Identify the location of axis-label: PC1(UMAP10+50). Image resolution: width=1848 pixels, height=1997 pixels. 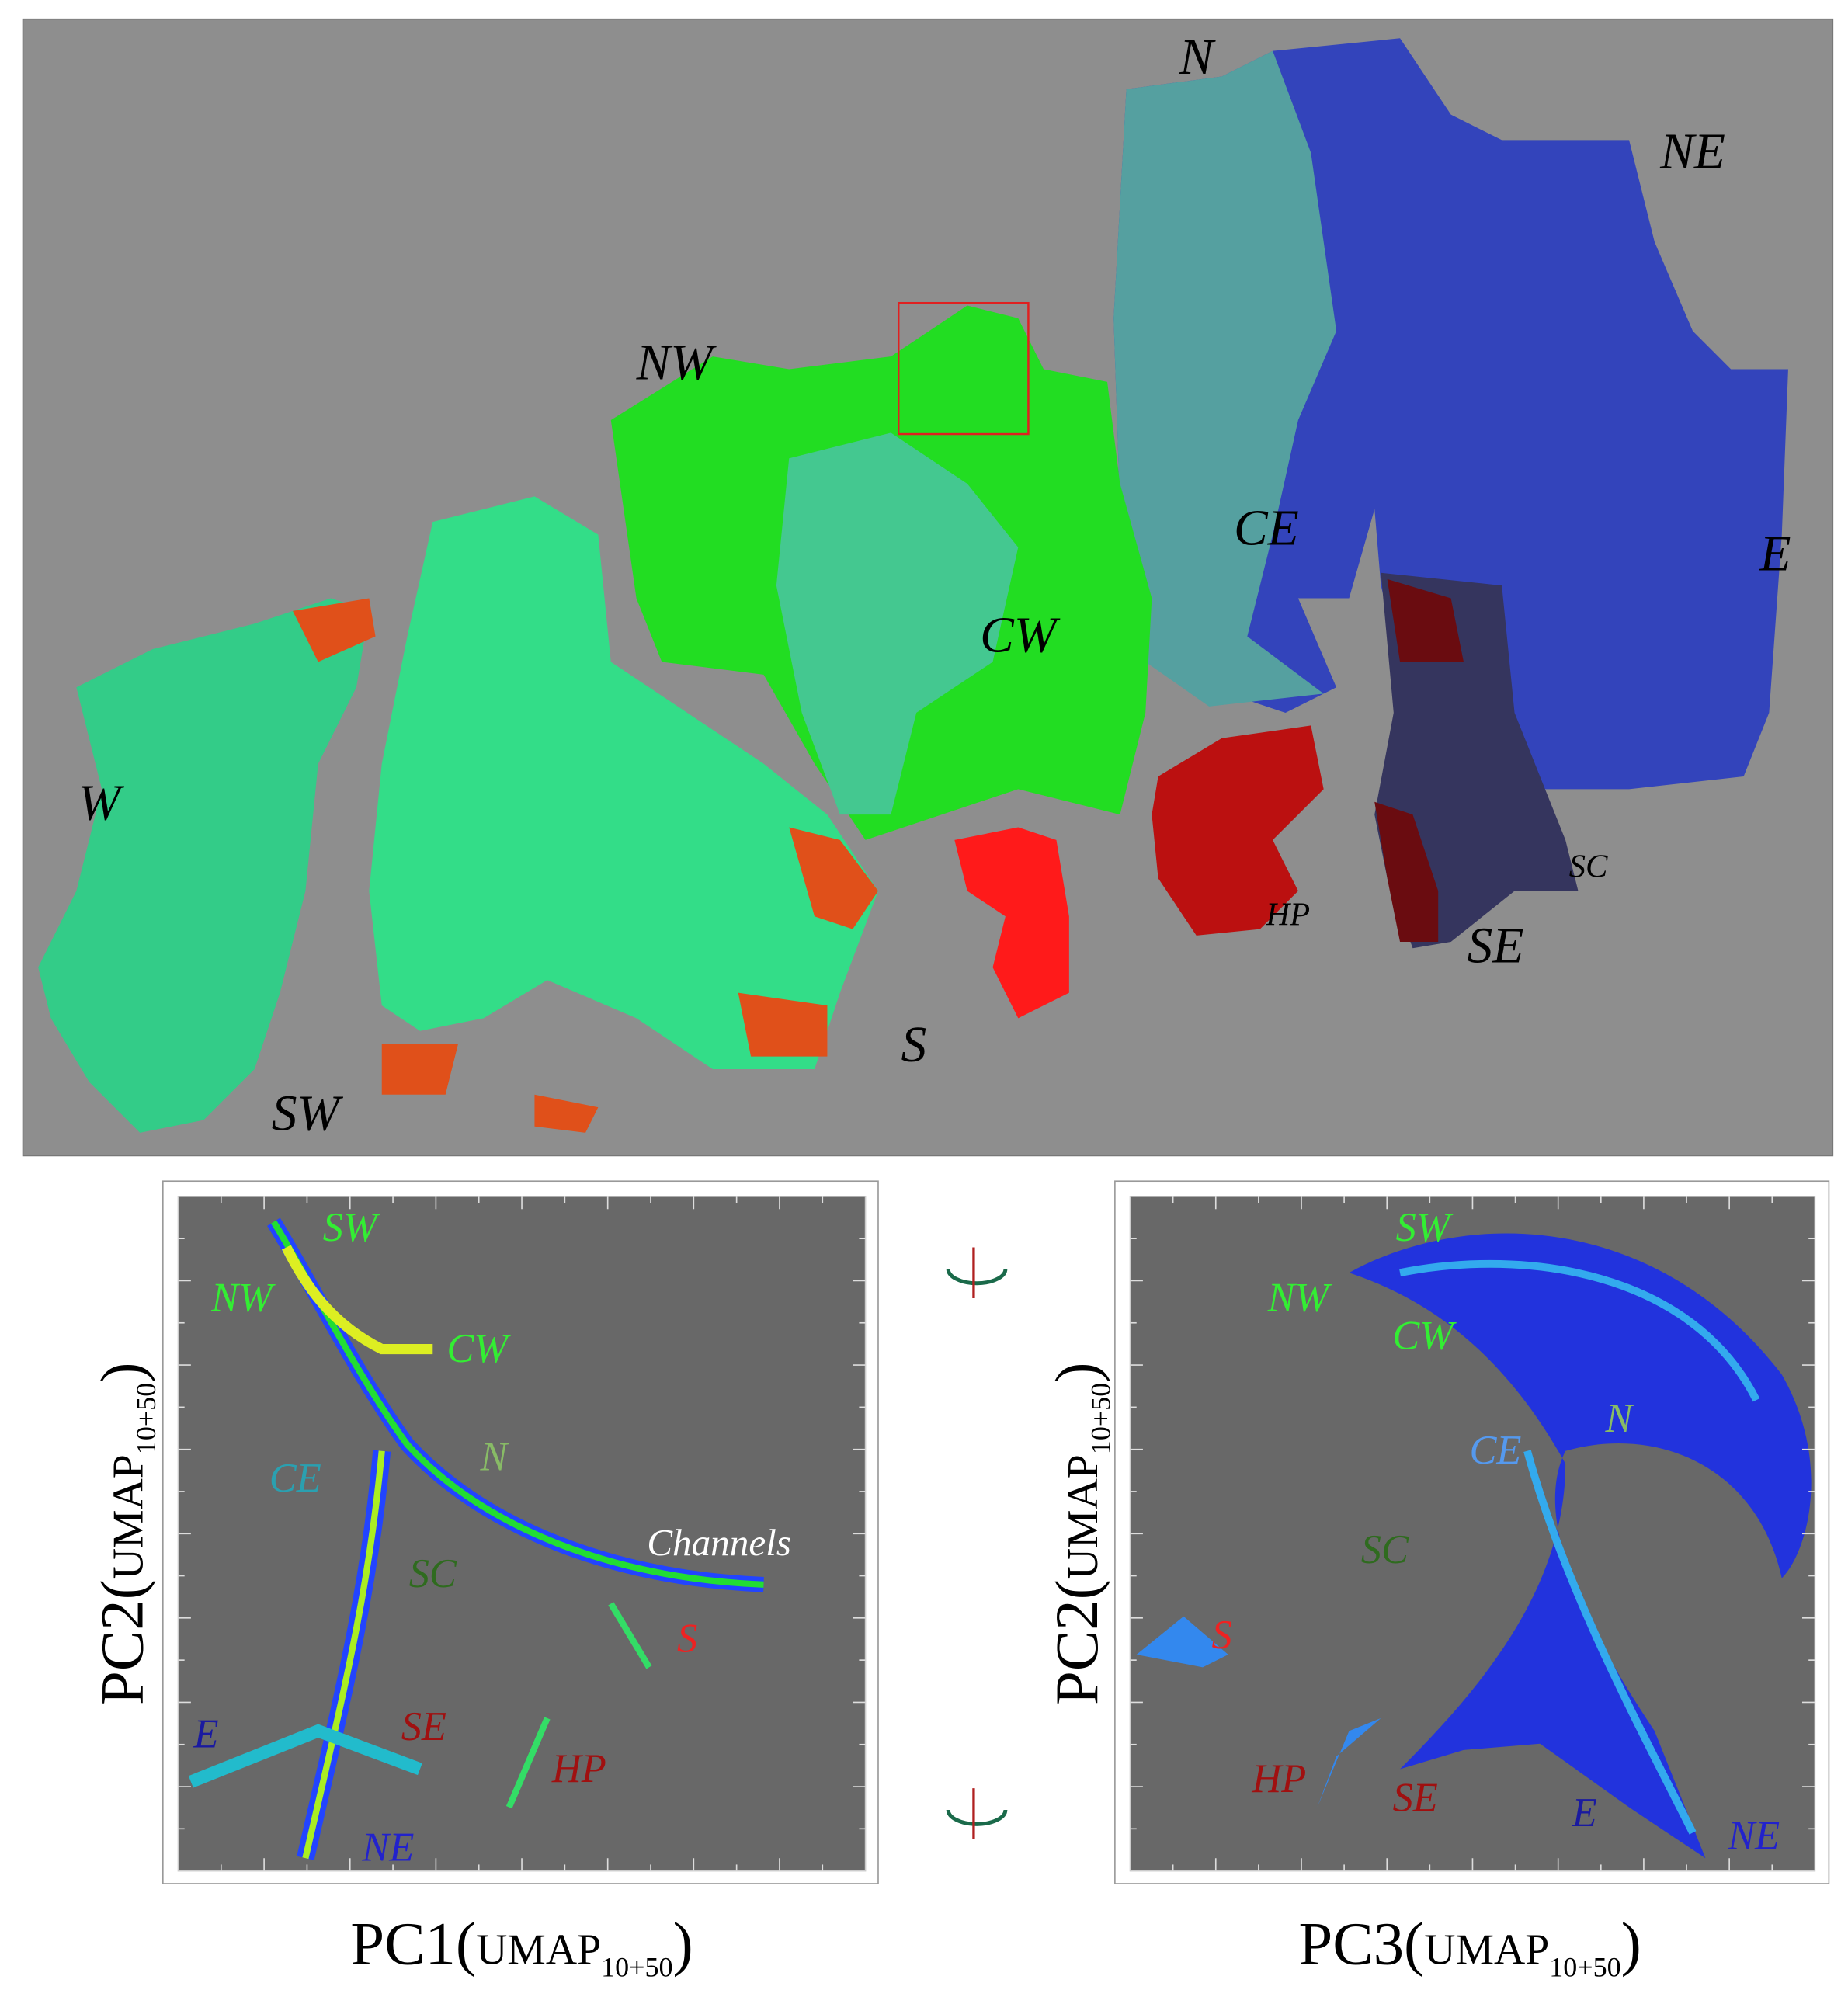
(521, 1946).